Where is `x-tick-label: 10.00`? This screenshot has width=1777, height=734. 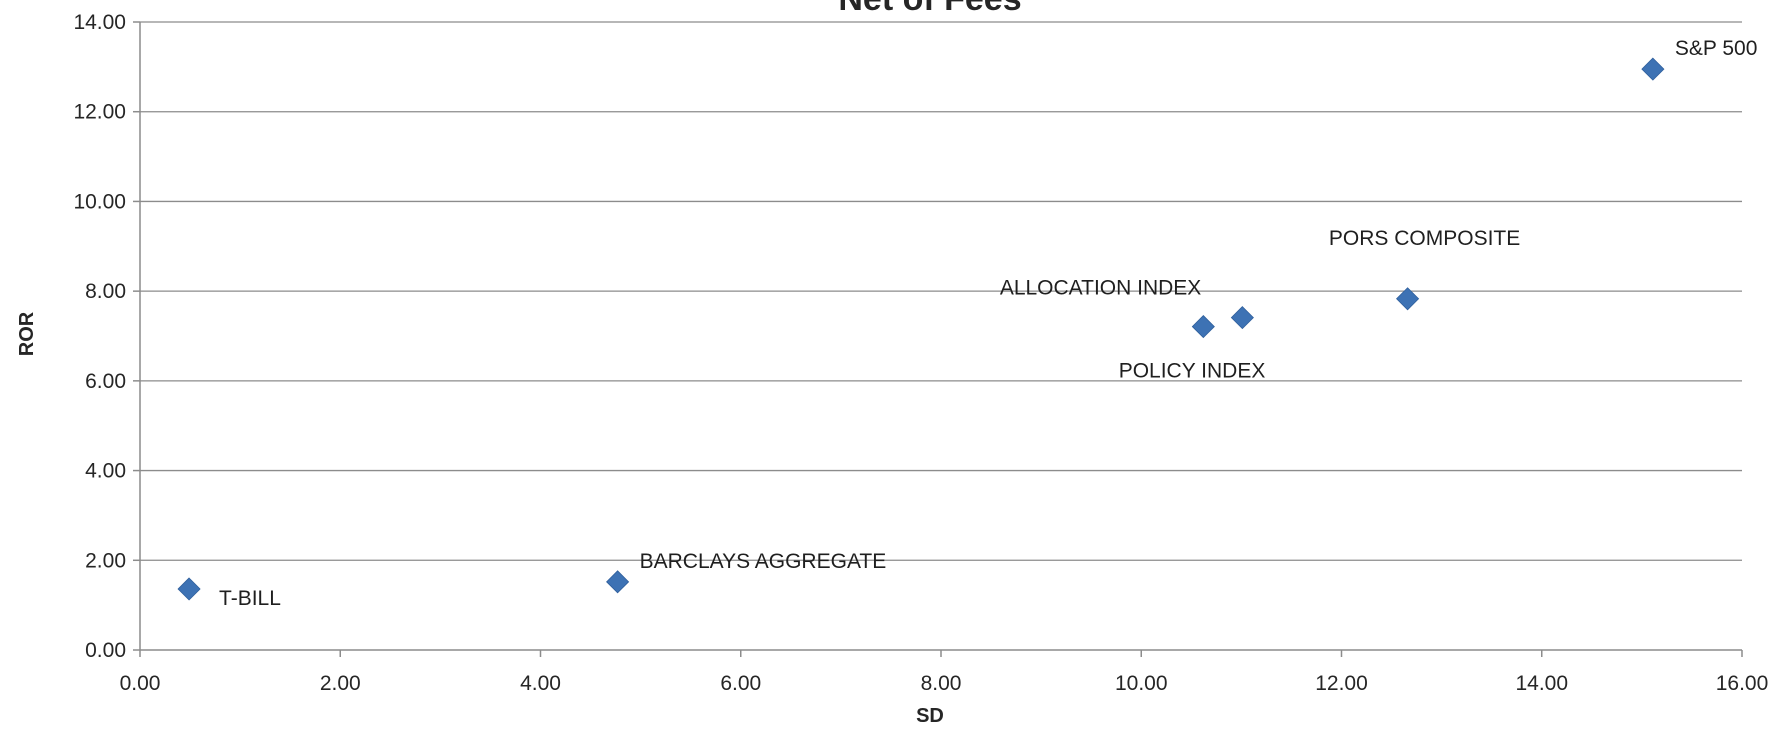
x-tick-label: 10.00 is located at coordinates (1141, 683).